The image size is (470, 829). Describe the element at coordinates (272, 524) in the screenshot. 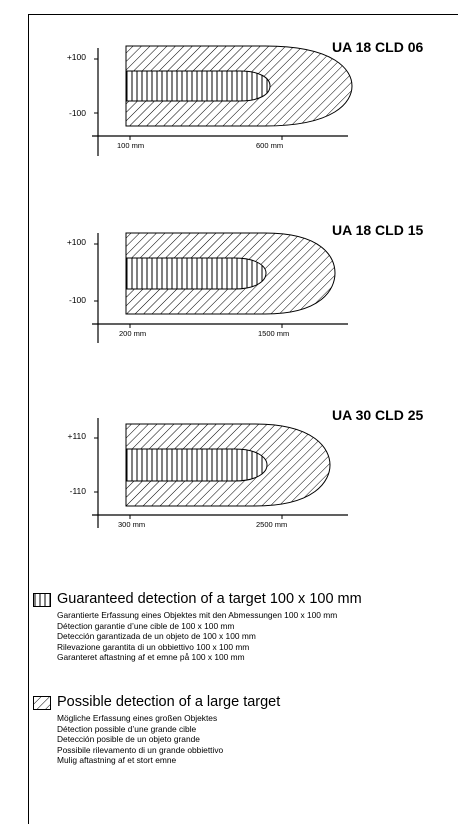

I see `x-far-label: 2500 mm` at that location.